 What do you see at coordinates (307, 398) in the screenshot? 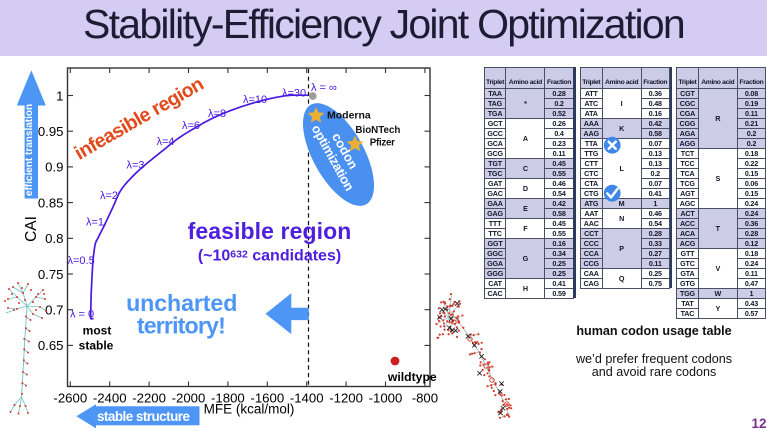
I see `svg-text: -1400` at bounding box center [307, 398].